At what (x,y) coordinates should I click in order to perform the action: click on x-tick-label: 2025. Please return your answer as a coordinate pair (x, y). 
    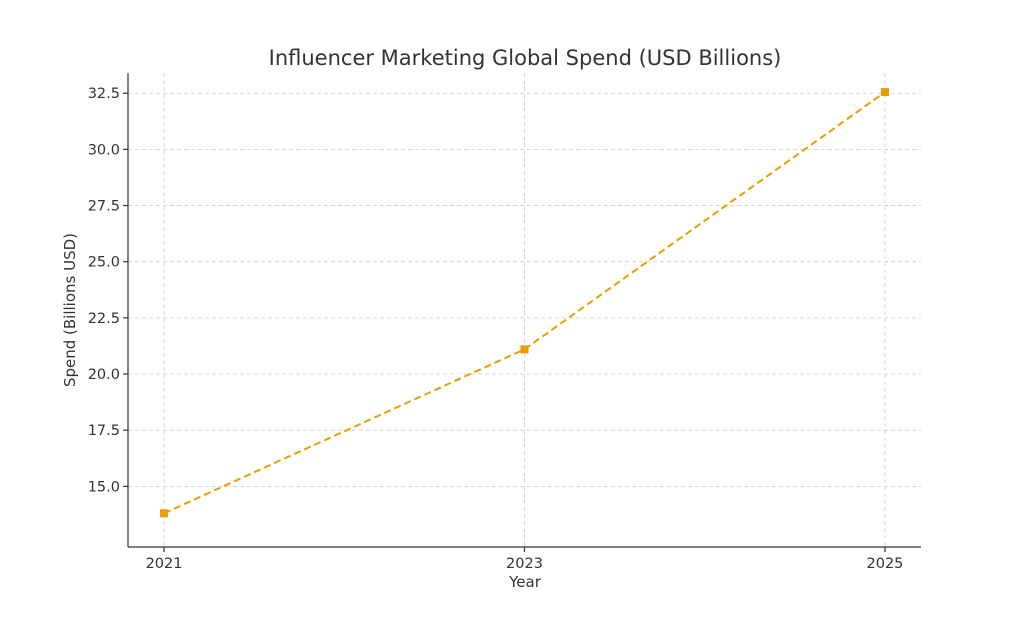
    Looking at the image, I should click on (885, 564).